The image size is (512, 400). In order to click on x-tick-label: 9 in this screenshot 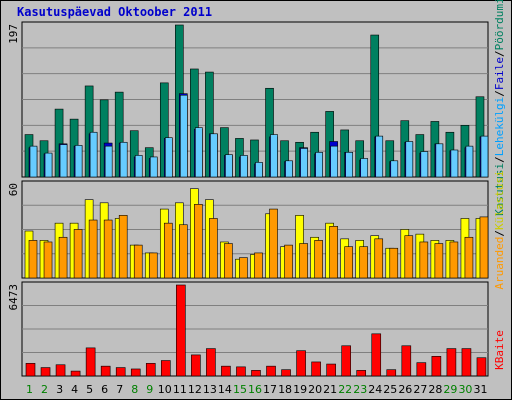, I will do `click(149, 389)`.